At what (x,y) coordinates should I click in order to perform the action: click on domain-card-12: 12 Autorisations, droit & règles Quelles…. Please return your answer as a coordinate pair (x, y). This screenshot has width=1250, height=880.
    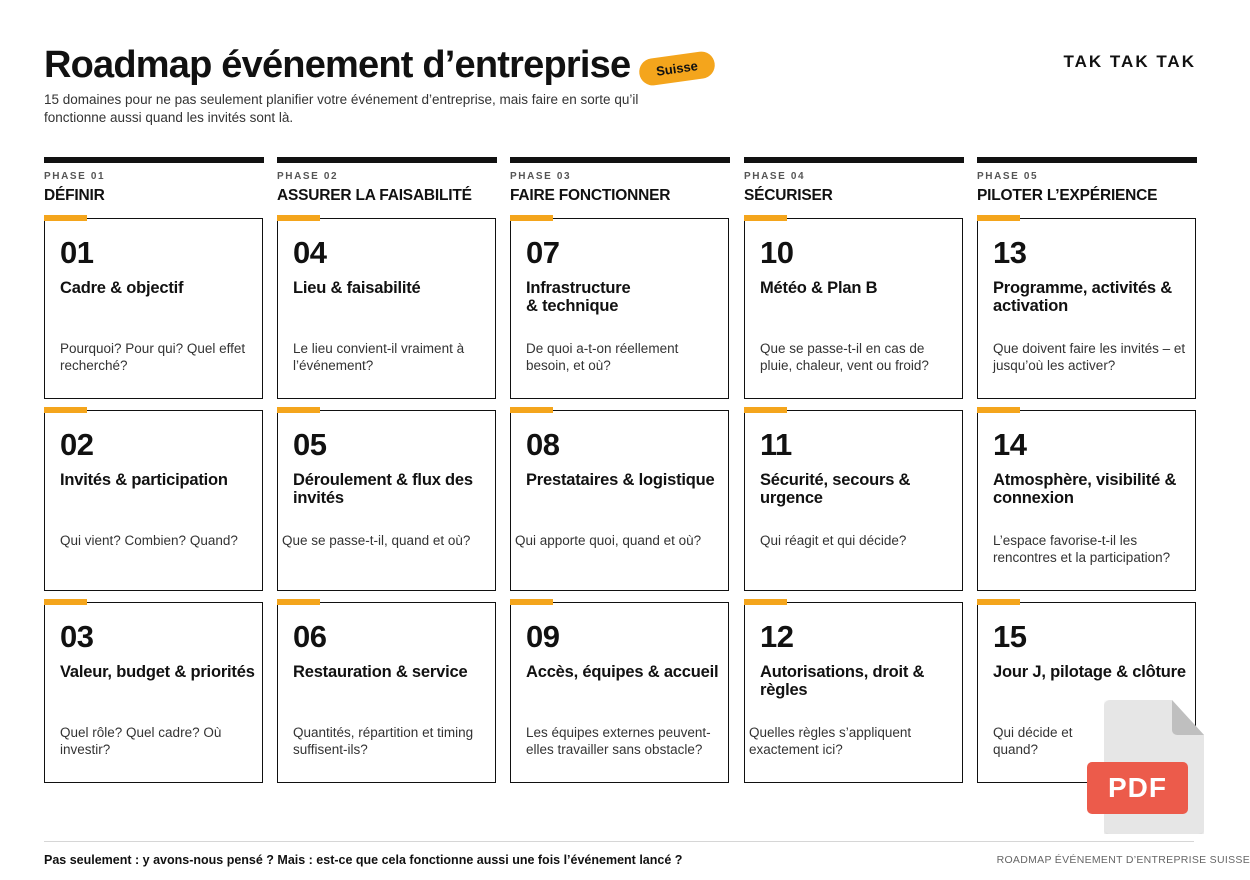
    Looking at the image, I should click on (853, 691).